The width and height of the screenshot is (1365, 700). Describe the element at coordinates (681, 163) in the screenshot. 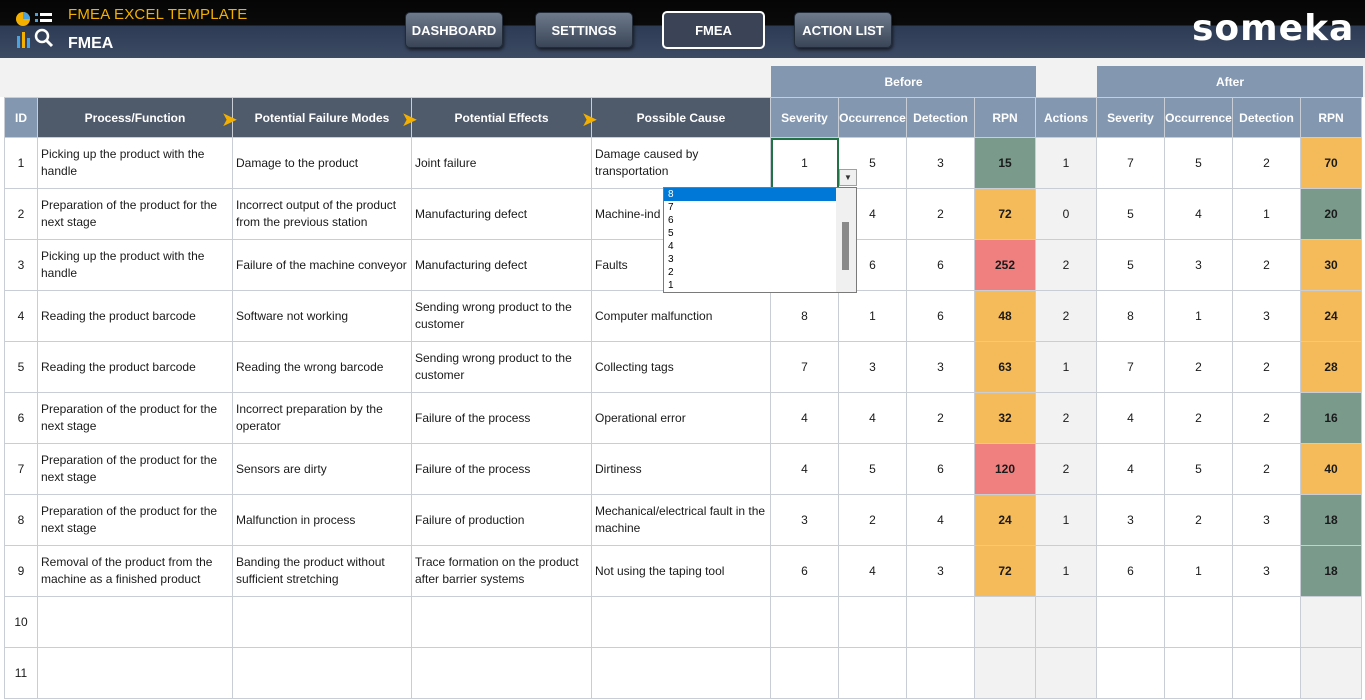

I see `cell-cause: Damage caused by transportation` at that location.